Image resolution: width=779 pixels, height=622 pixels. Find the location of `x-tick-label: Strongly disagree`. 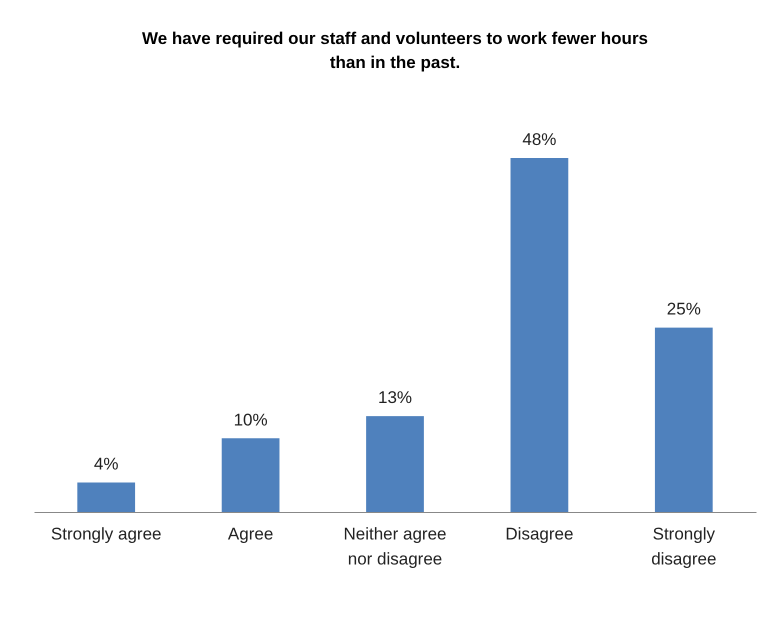

x-tick-label: Strongly disagree is located at coordinates (683, 546).